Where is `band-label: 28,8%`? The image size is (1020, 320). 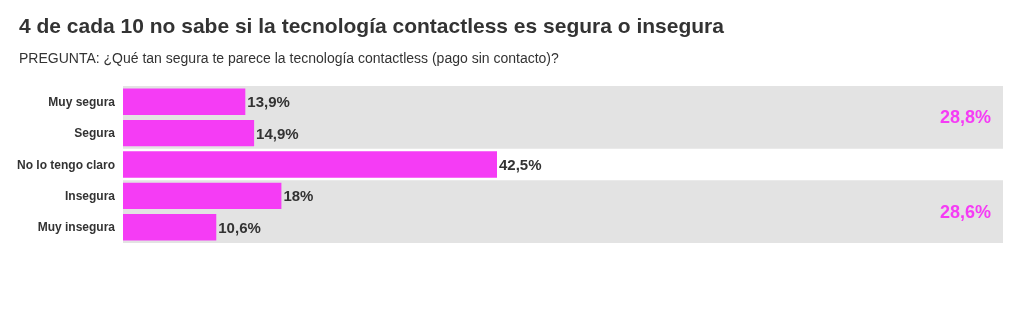 band-label: 28,8% is located at coordinates (965, 117).